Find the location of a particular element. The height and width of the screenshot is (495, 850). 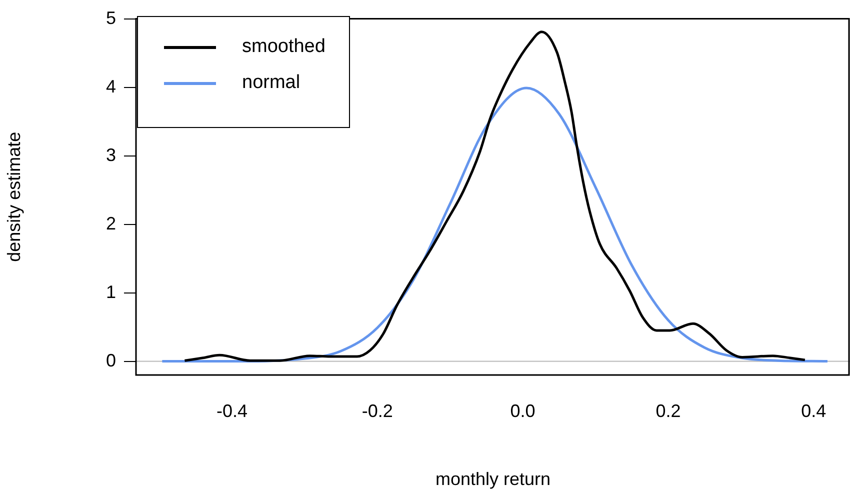

y-axis-title: density estimate is located at coordinates (14, 197).